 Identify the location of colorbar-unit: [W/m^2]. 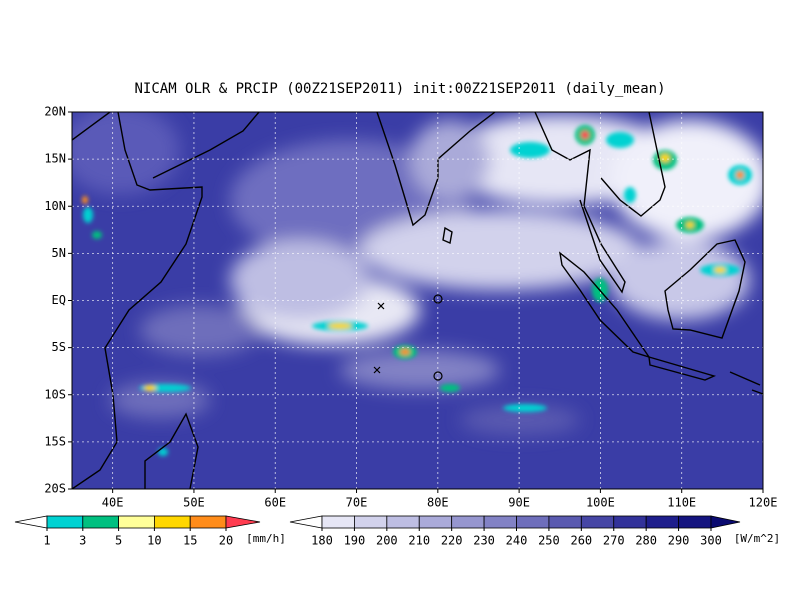
(757, 538).